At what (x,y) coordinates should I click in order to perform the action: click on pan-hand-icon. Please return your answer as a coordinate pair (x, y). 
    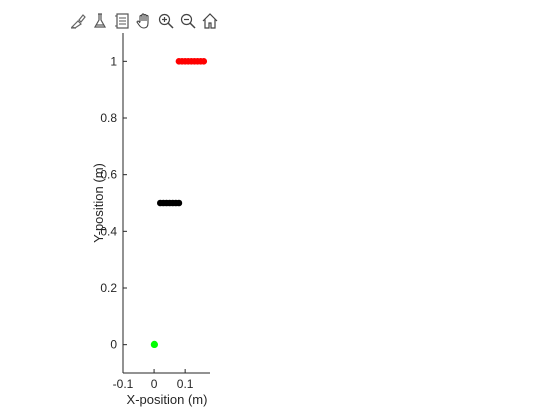
    Looking at the image, I should click on (144, 21).